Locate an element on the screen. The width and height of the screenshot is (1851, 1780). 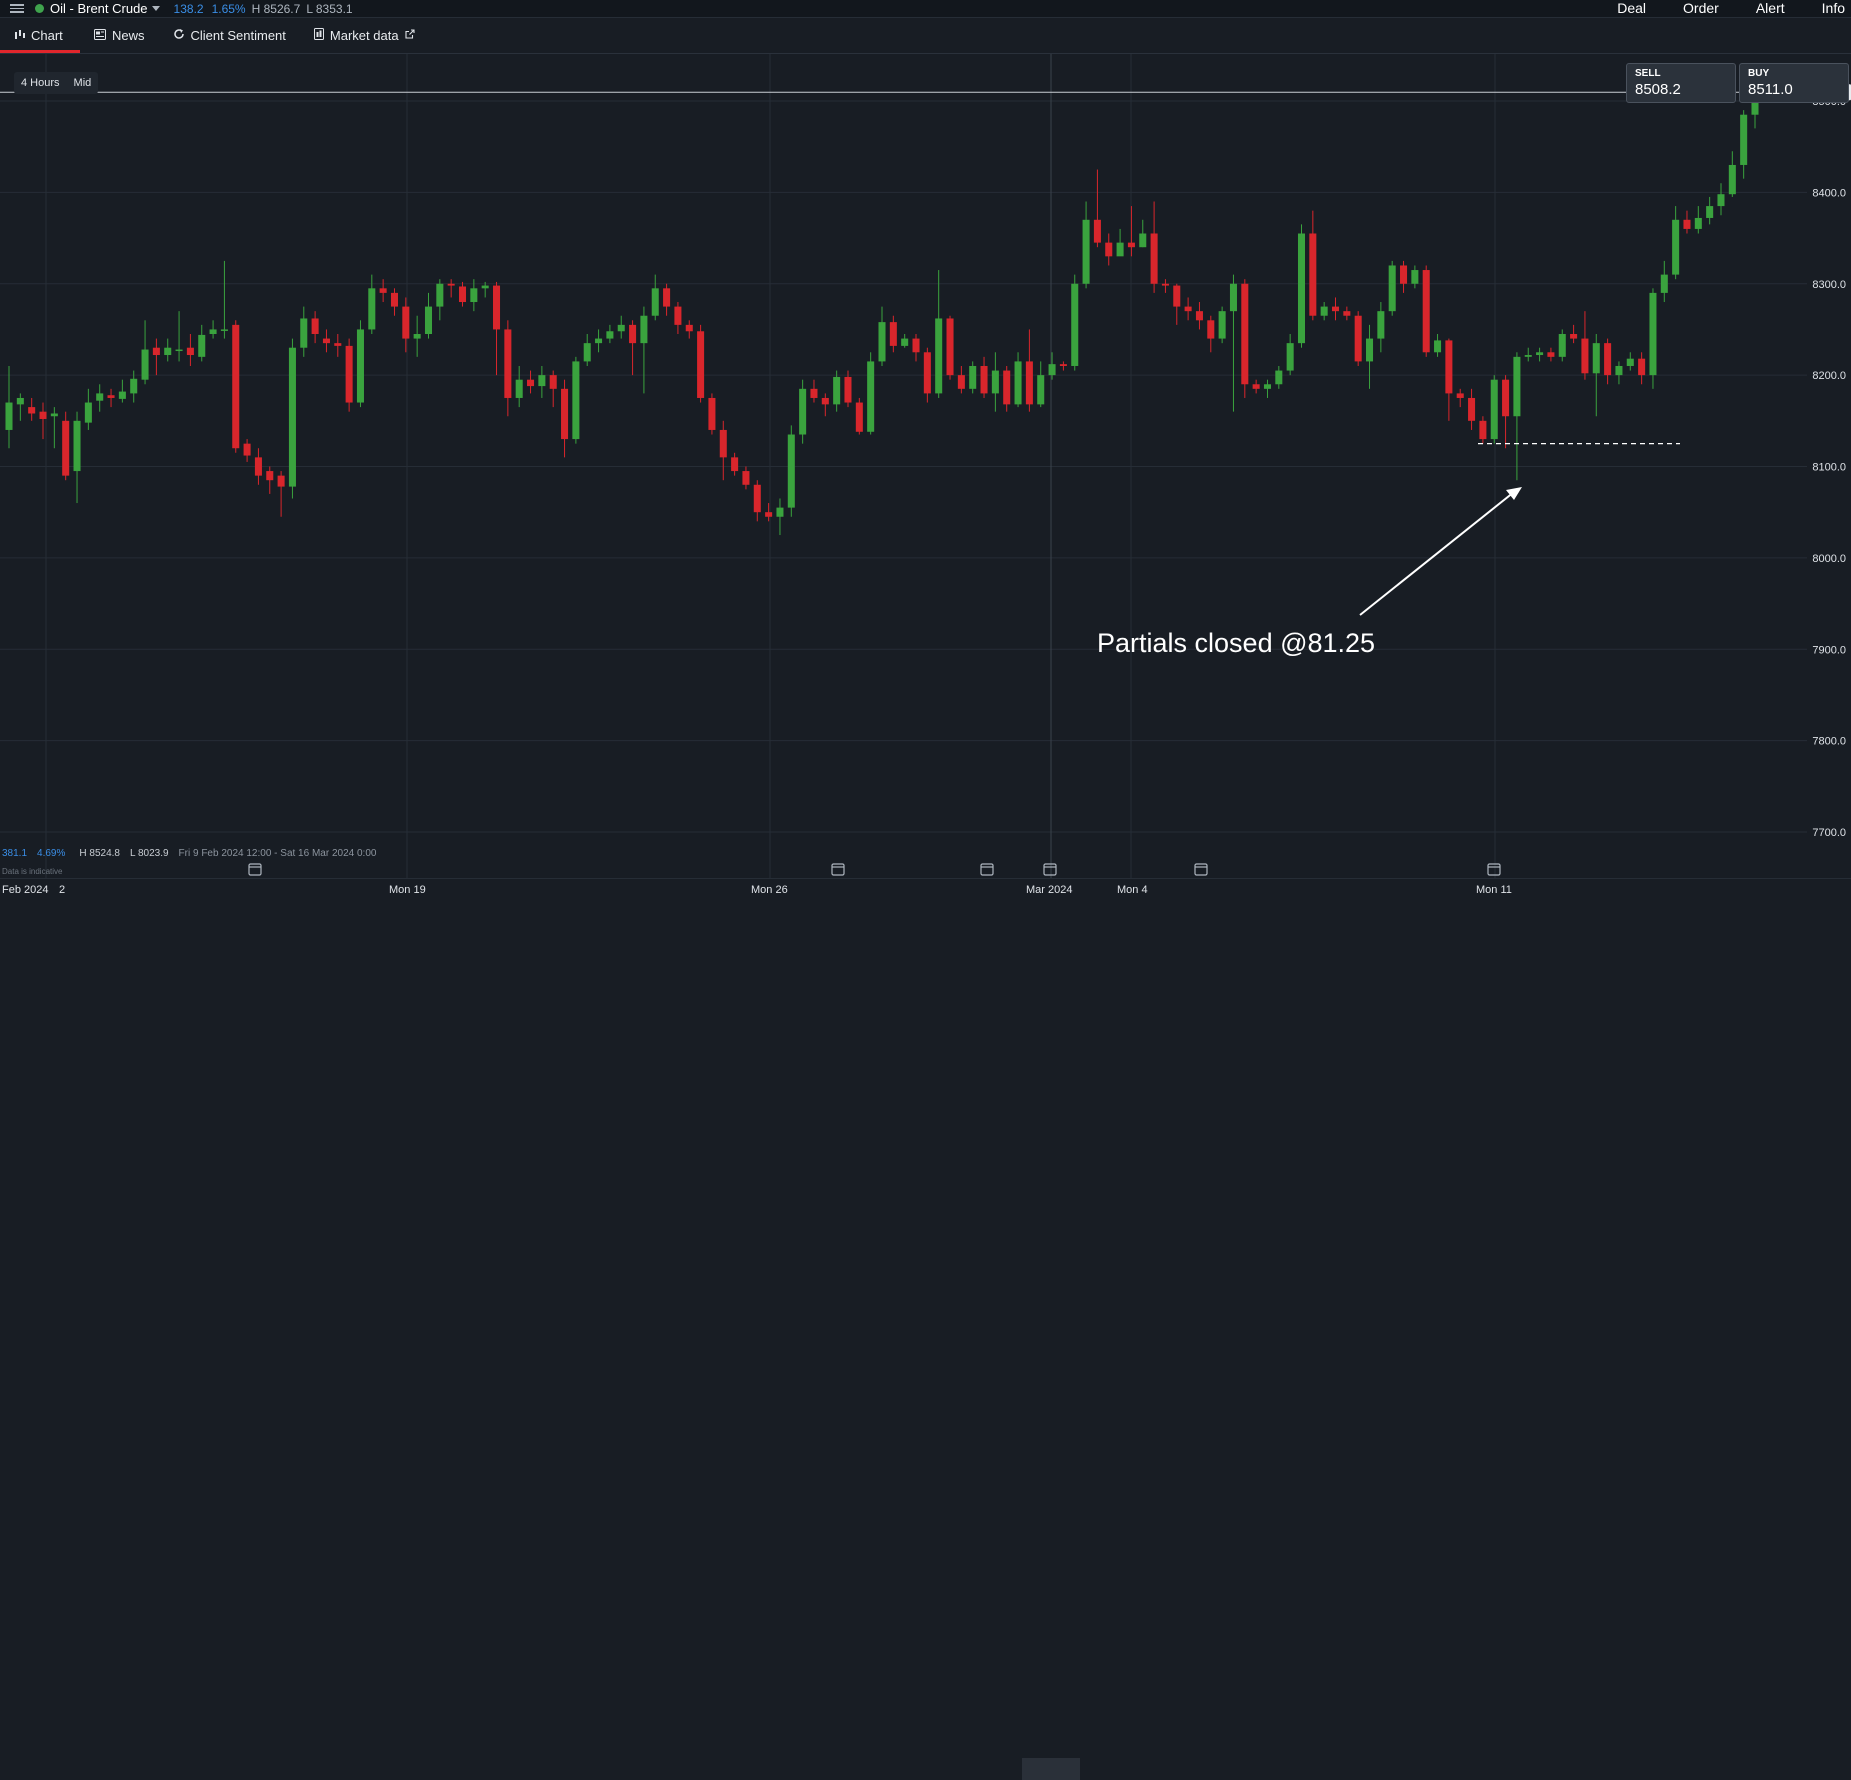
tab-market-data: Market data is located at coordinates (364, 35).